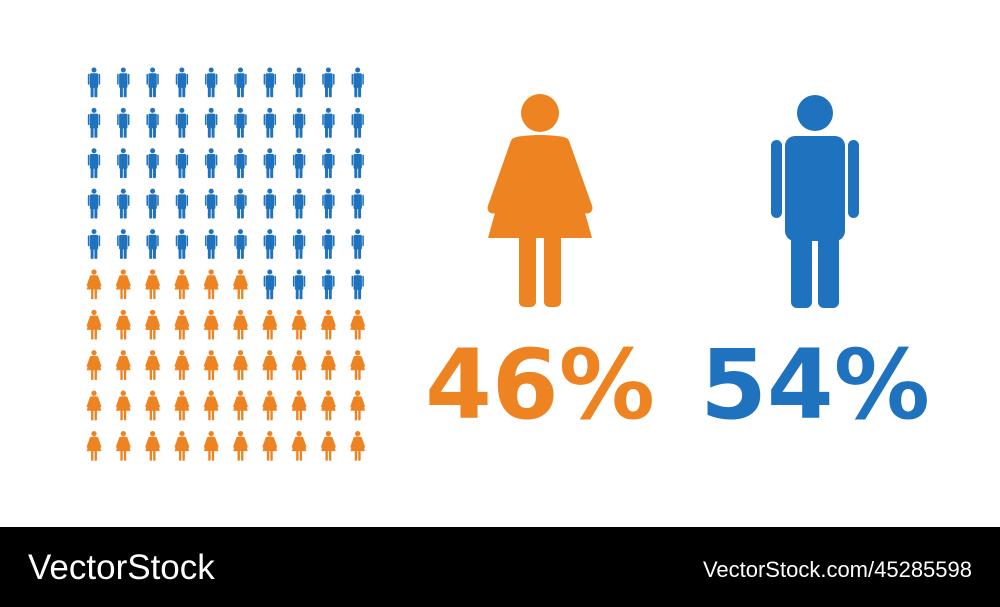 Image resolution: width=1000 pixels, height=607 pixels. Describe the element at coordinates (837, 569) in the screenshot. I see `watermark-id: VectorStock.com/45285598` at that location.